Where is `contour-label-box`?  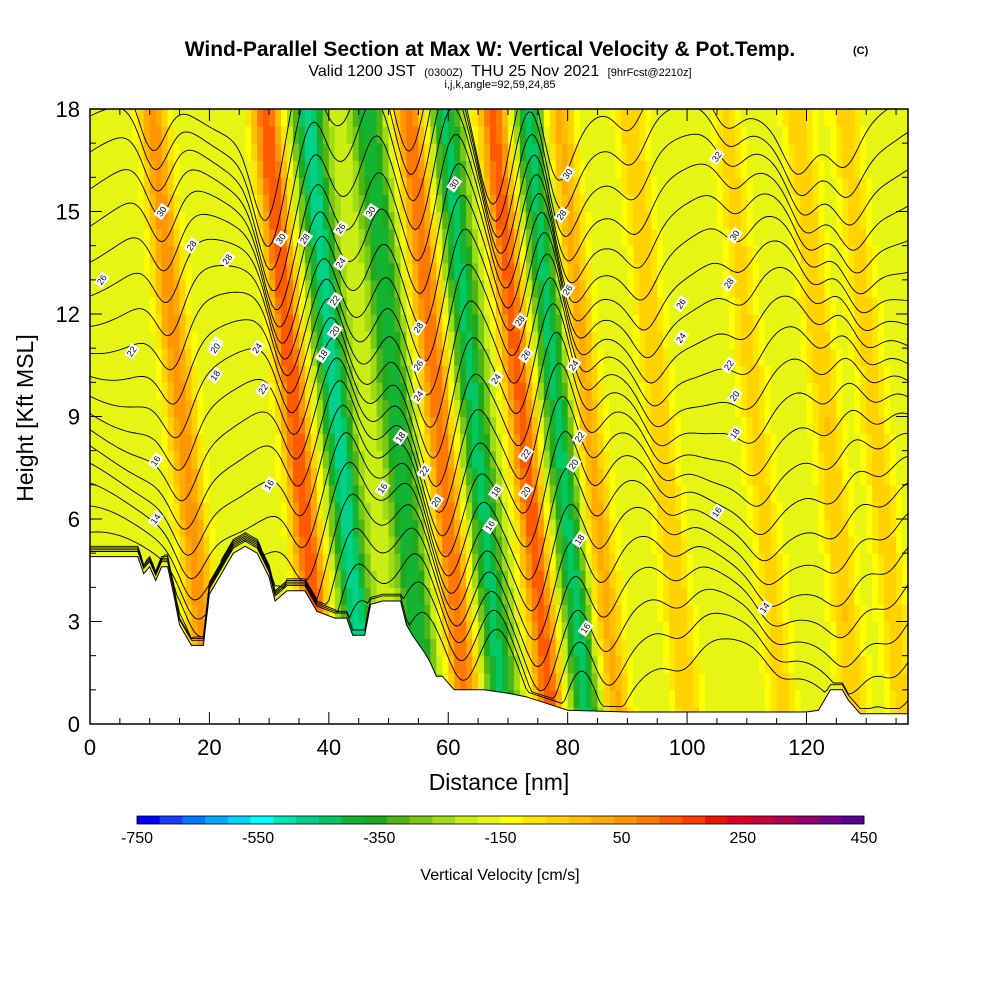 contour-label-box is located at coordinates (131, 351).